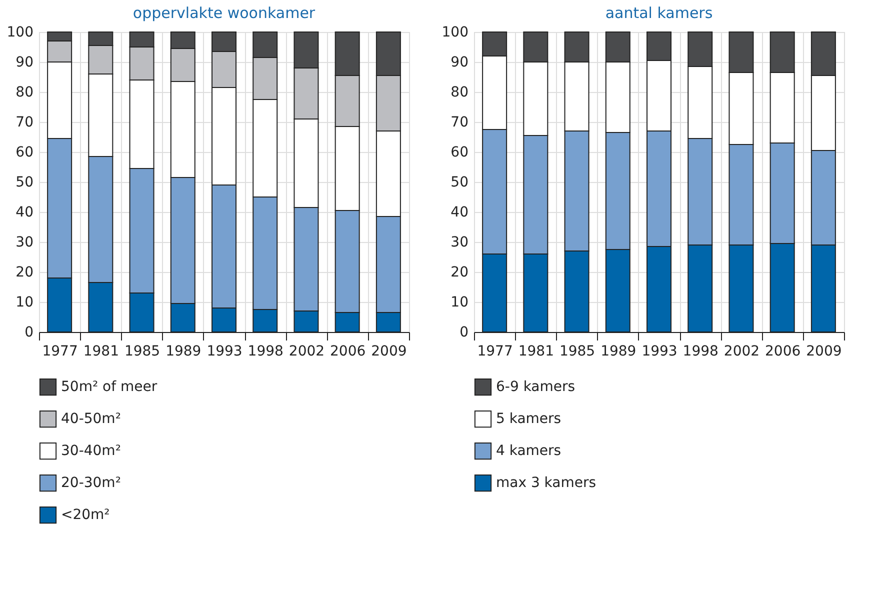 The height and width of the screenshot is (594, 887). What do you see at coordinates (91, 419) in the screenshot?
I see `legend-label: 40-50m²` at bounding box center [91, 419].